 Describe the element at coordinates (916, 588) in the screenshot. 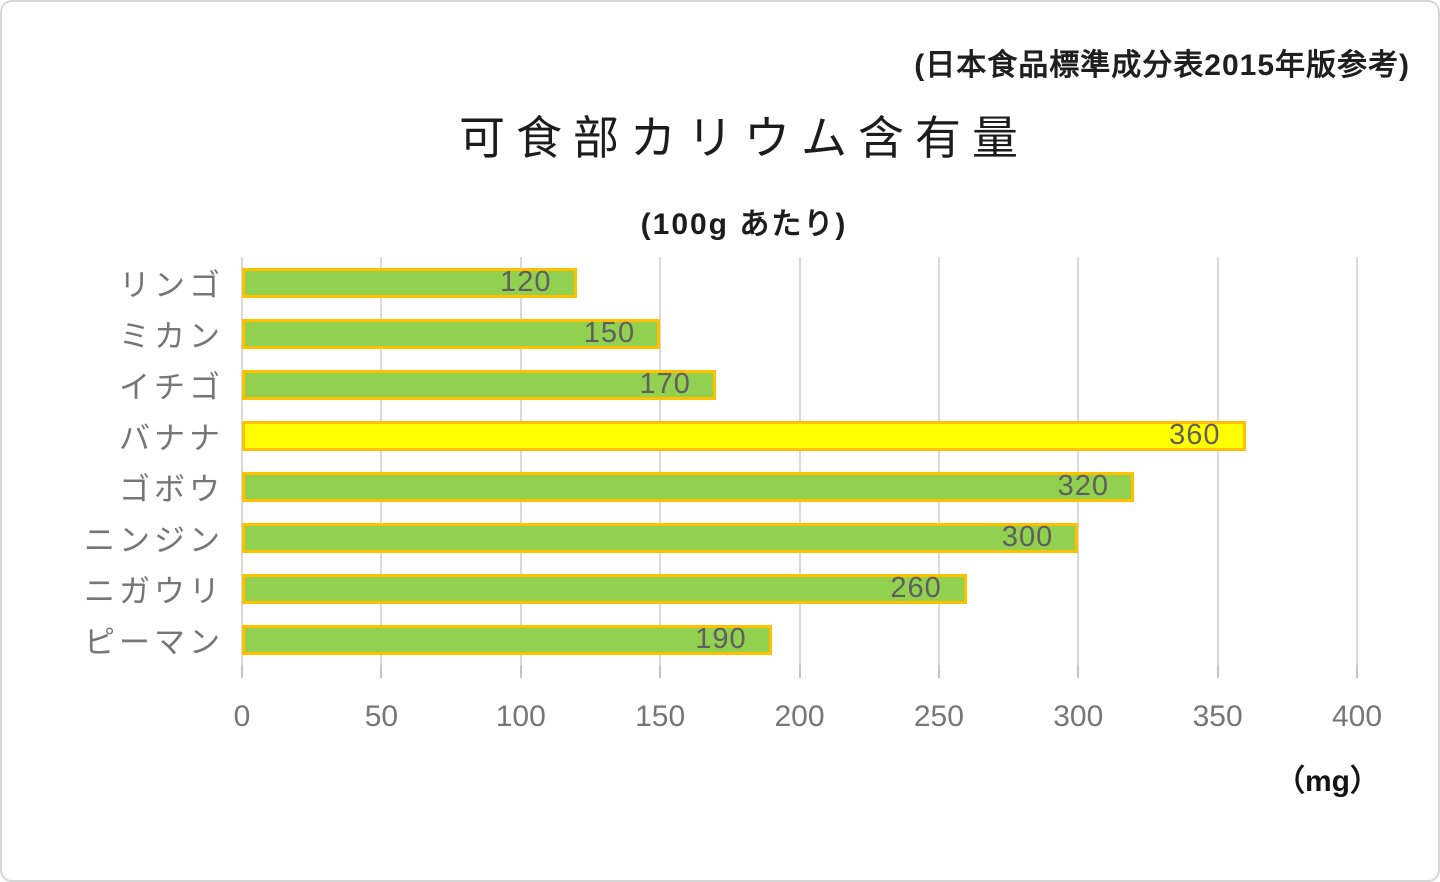

I see `bar-value-label: 260` at that location.